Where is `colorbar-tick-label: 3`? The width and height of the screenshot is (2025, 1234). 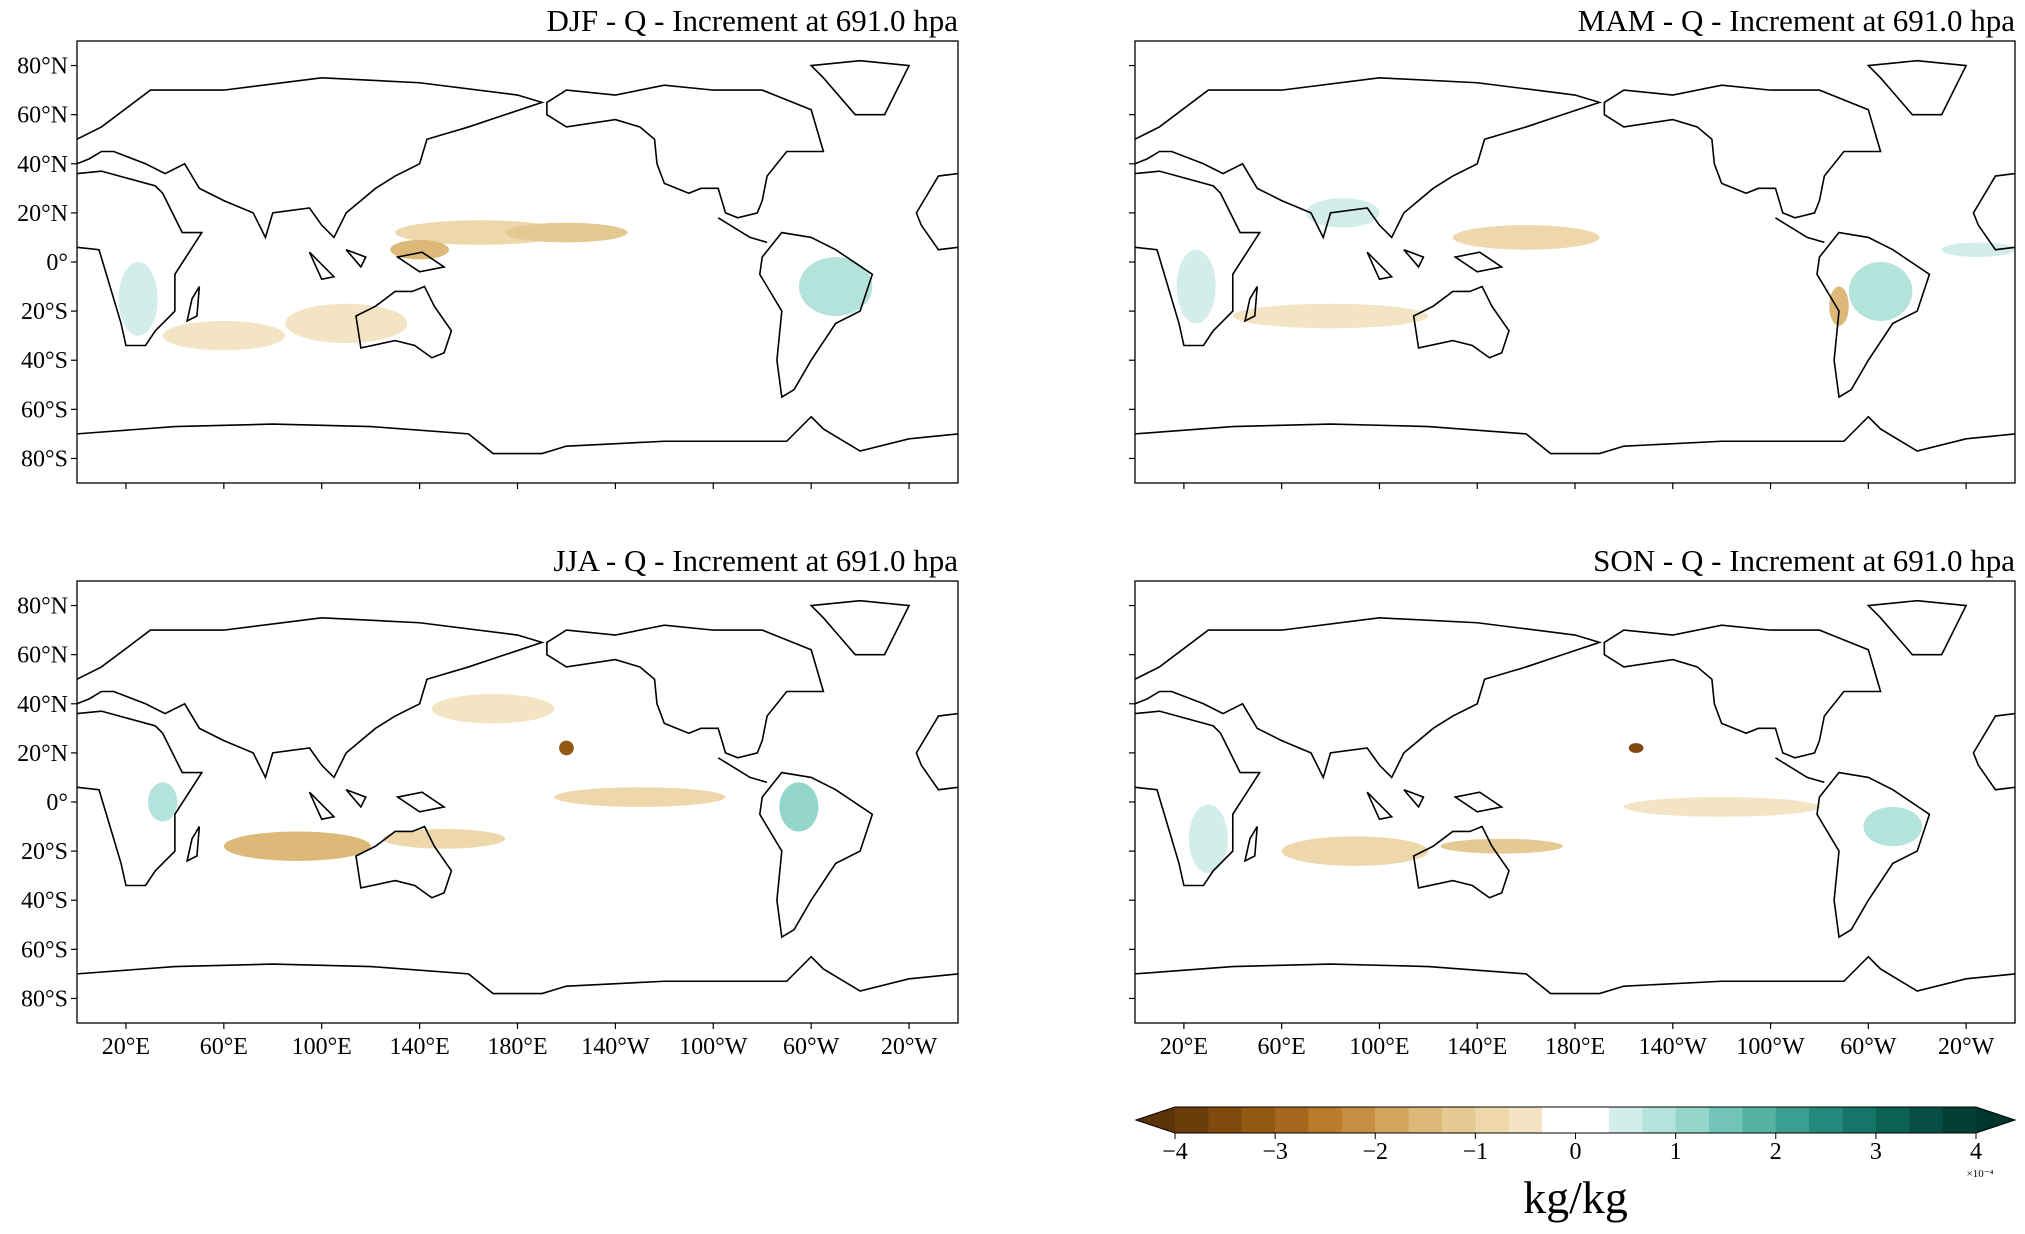 colorbar-tick-label: 3 is located at coordinates (1876, 1152).